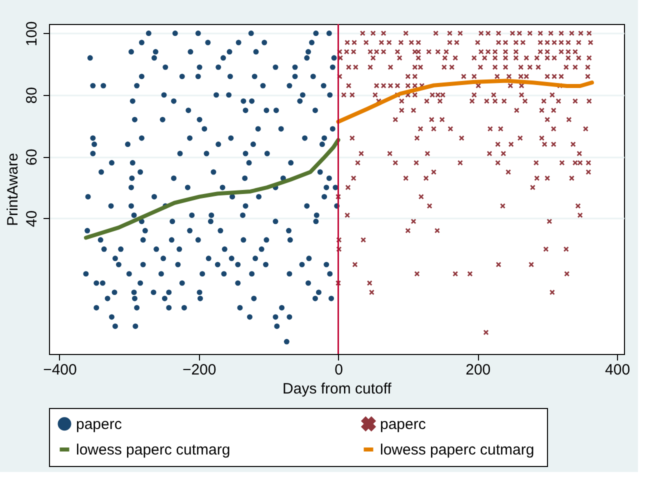 This screenshot has height=482, width=656. Describe the element at coordinates (13, 189) in the screenshot. I see `y-axis-title: PrintAware` at that location.